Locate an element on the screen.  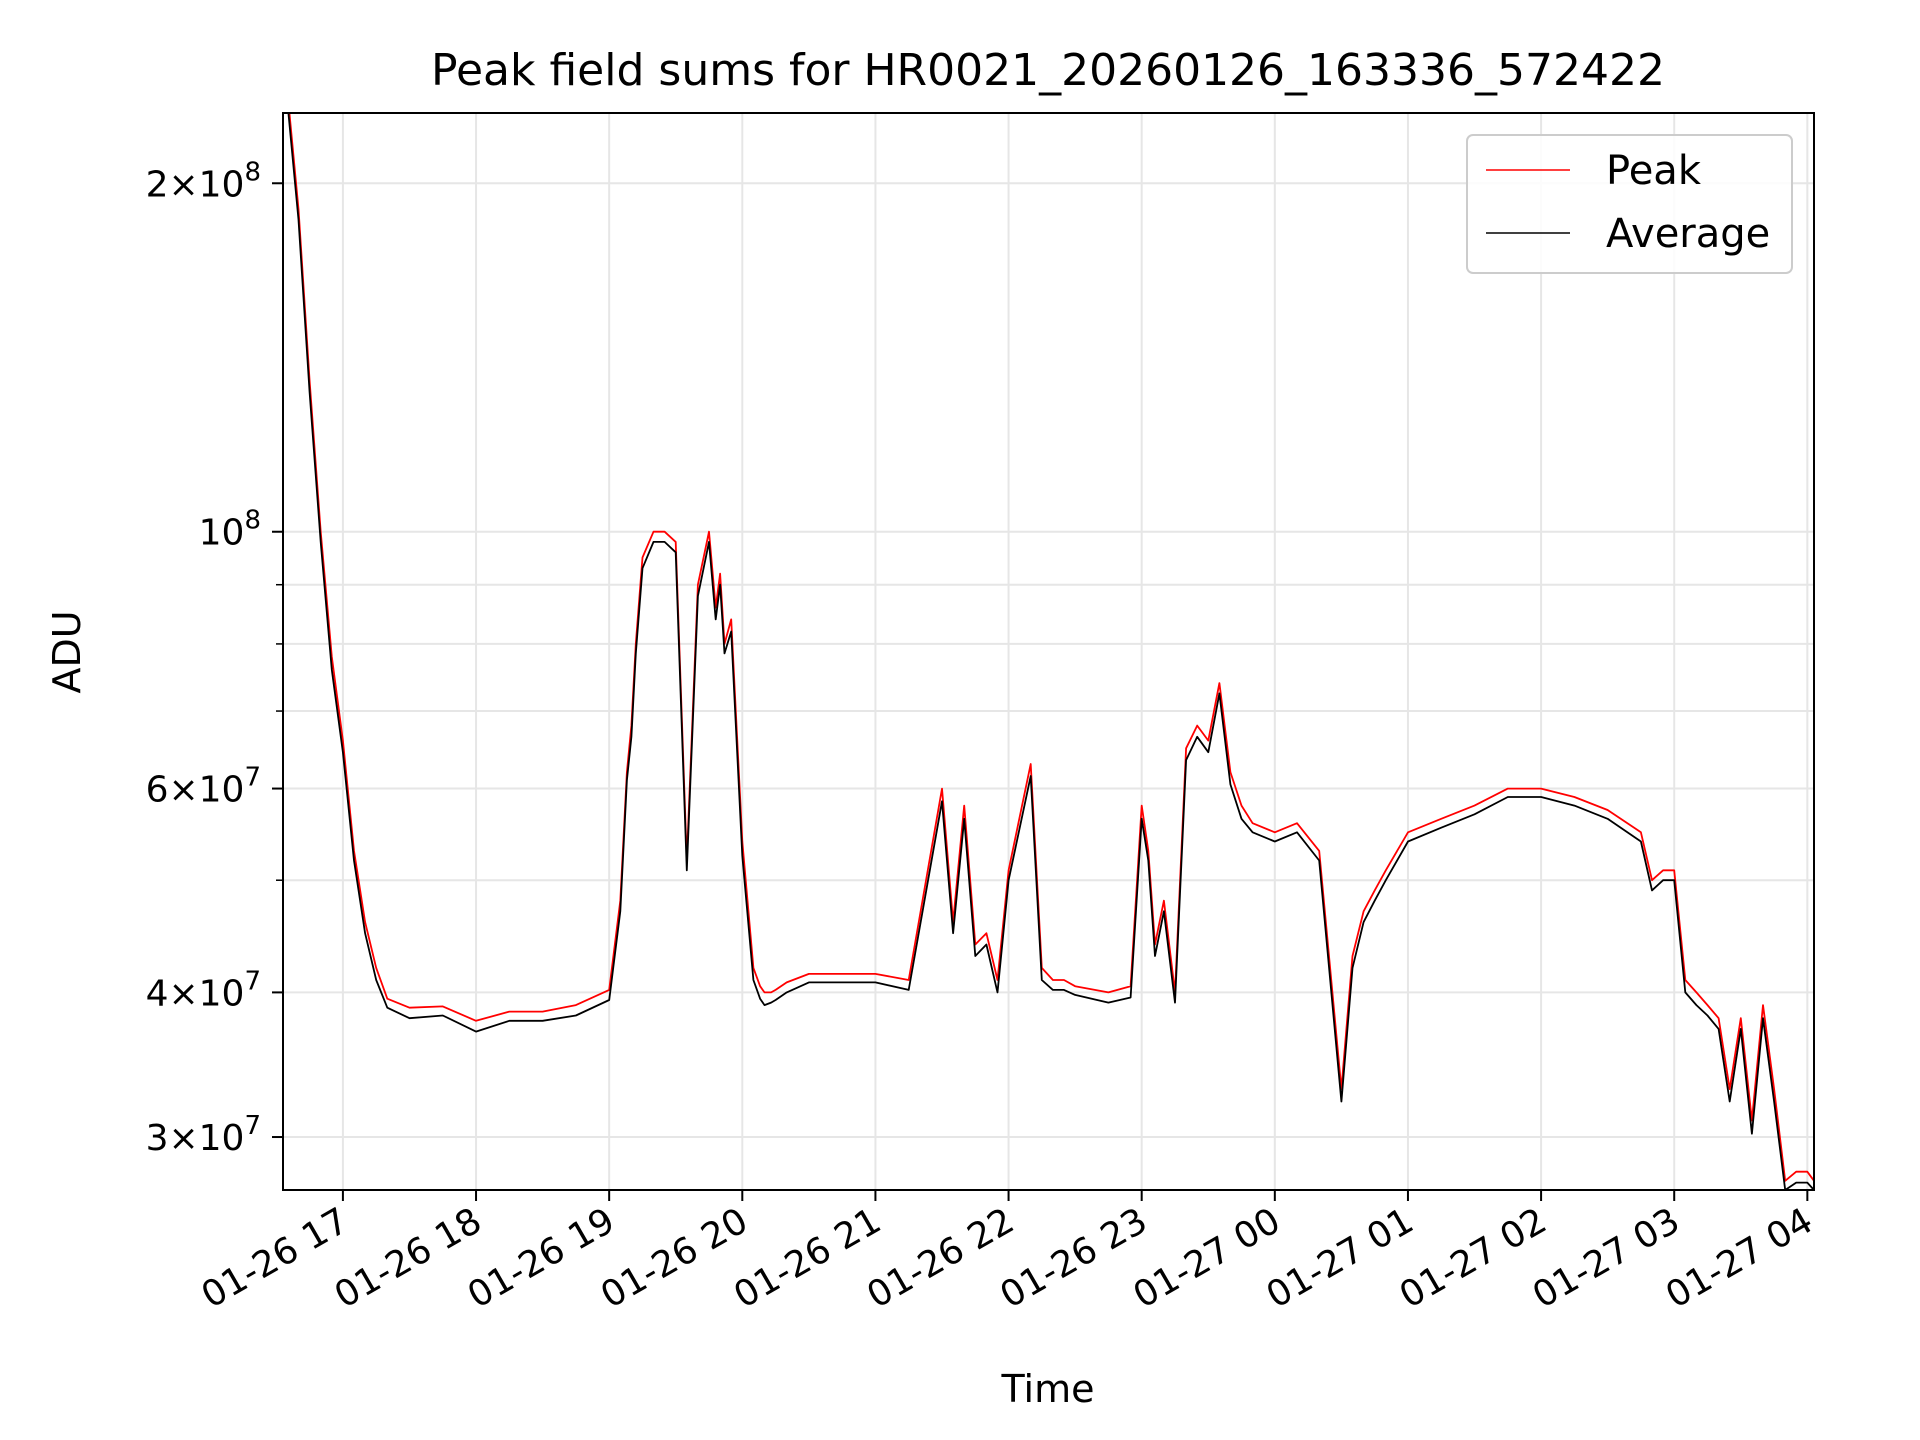
legend-label-average: Average is located at coordinates (1688, 234).